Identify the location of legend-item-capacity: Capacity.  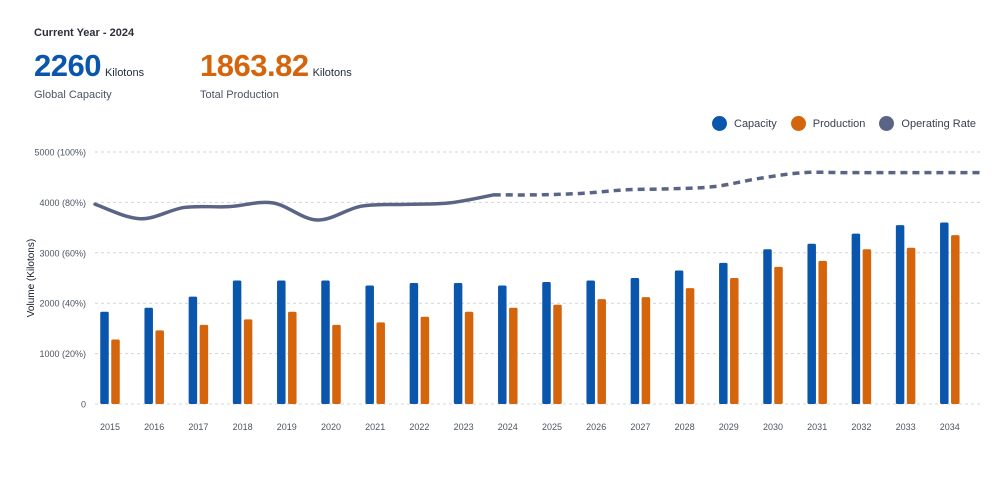
(744, 123).